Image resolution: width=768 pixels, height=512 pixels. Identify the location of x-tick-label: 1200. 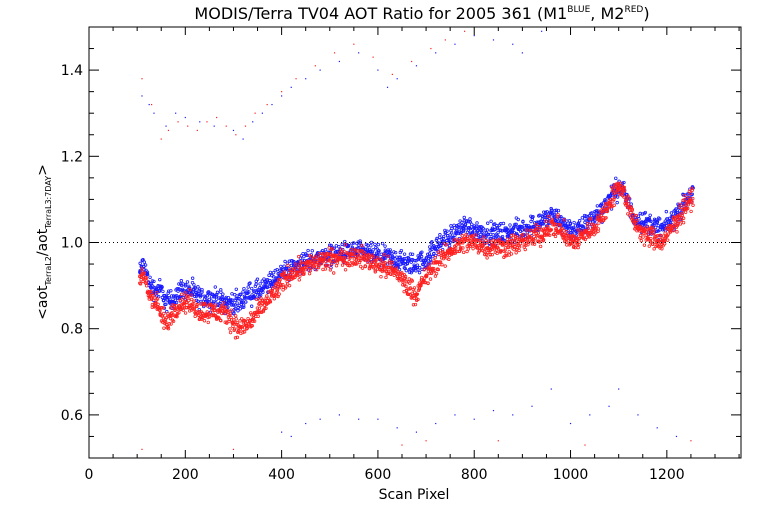
(667, 475).